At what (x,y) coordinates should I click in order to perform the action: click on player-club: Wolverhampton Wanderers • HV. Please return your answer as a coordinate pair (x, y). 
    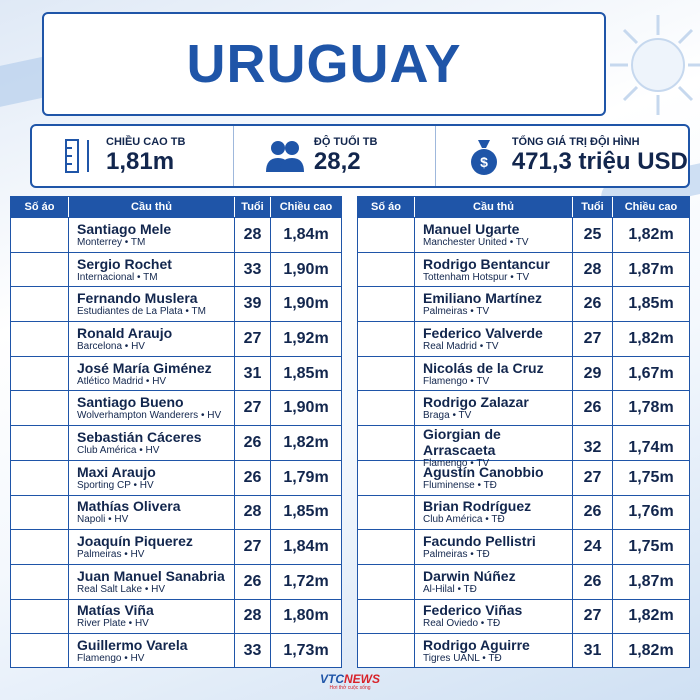
    Looking at the image, I should click on (149, 416).